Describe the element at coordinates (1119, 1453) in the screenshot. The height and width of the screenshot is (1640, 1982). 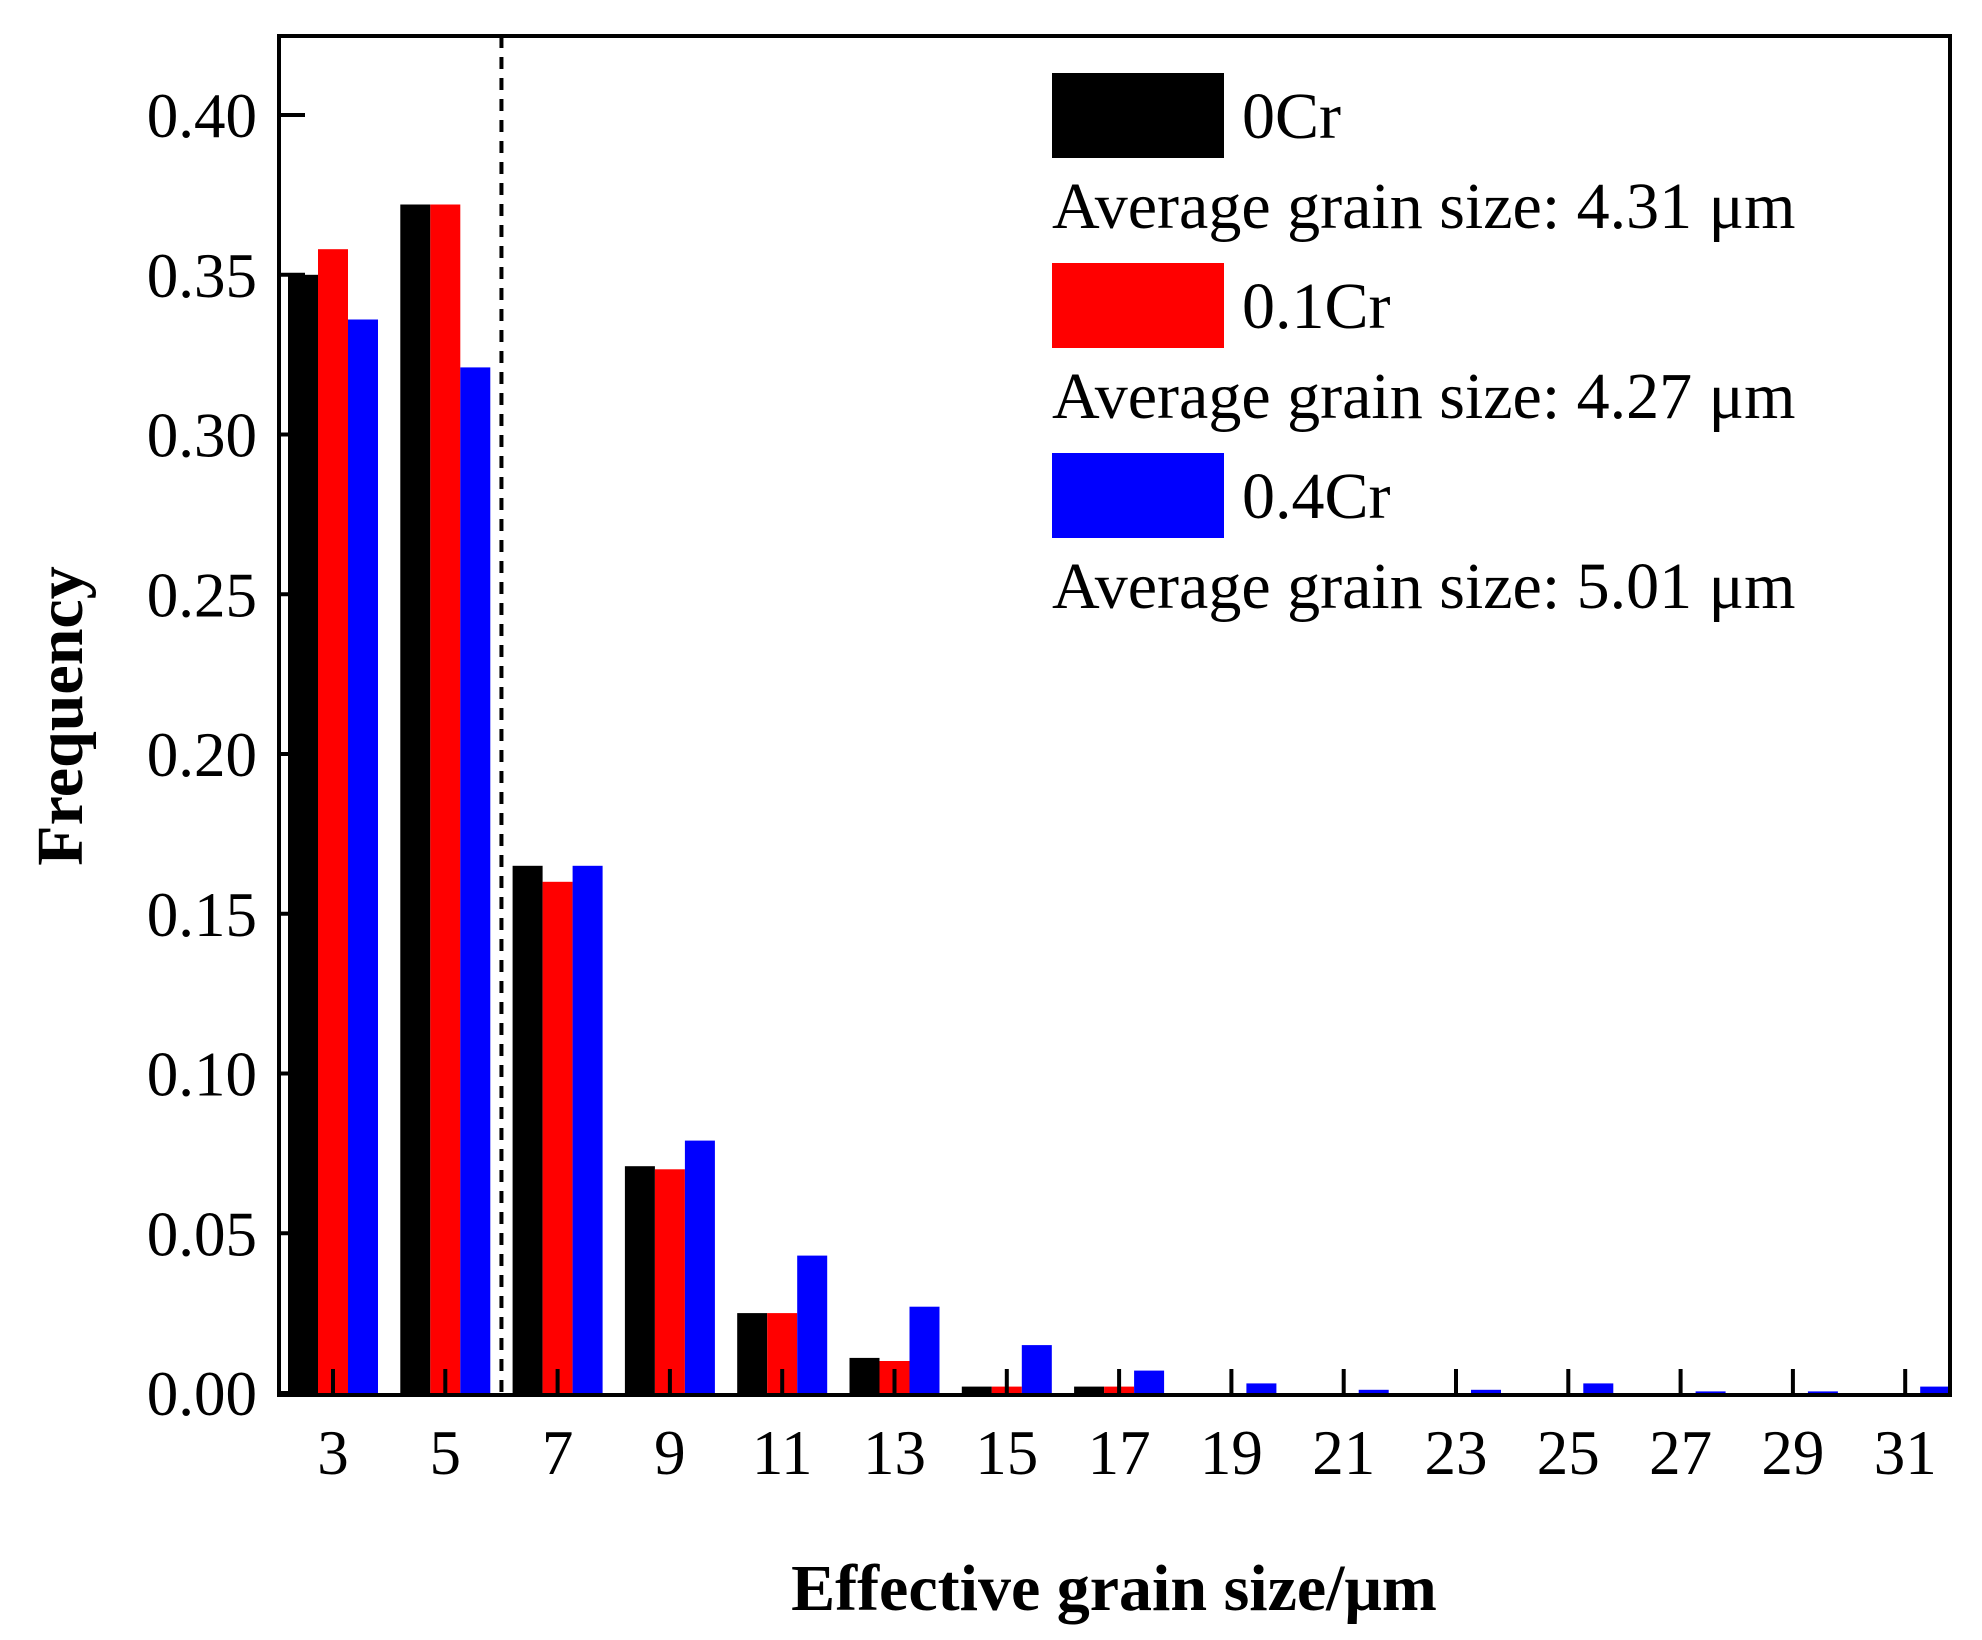
I see `x-tick-label-17: 17` at that location.